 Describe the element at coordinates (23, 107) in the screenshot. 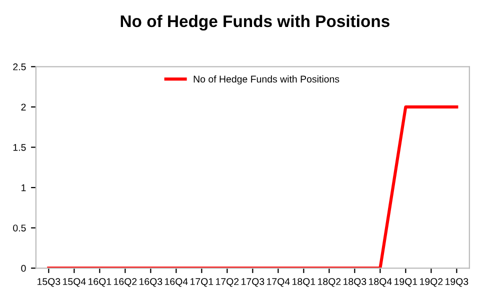

I see `y-tick-label: 2` at that location.